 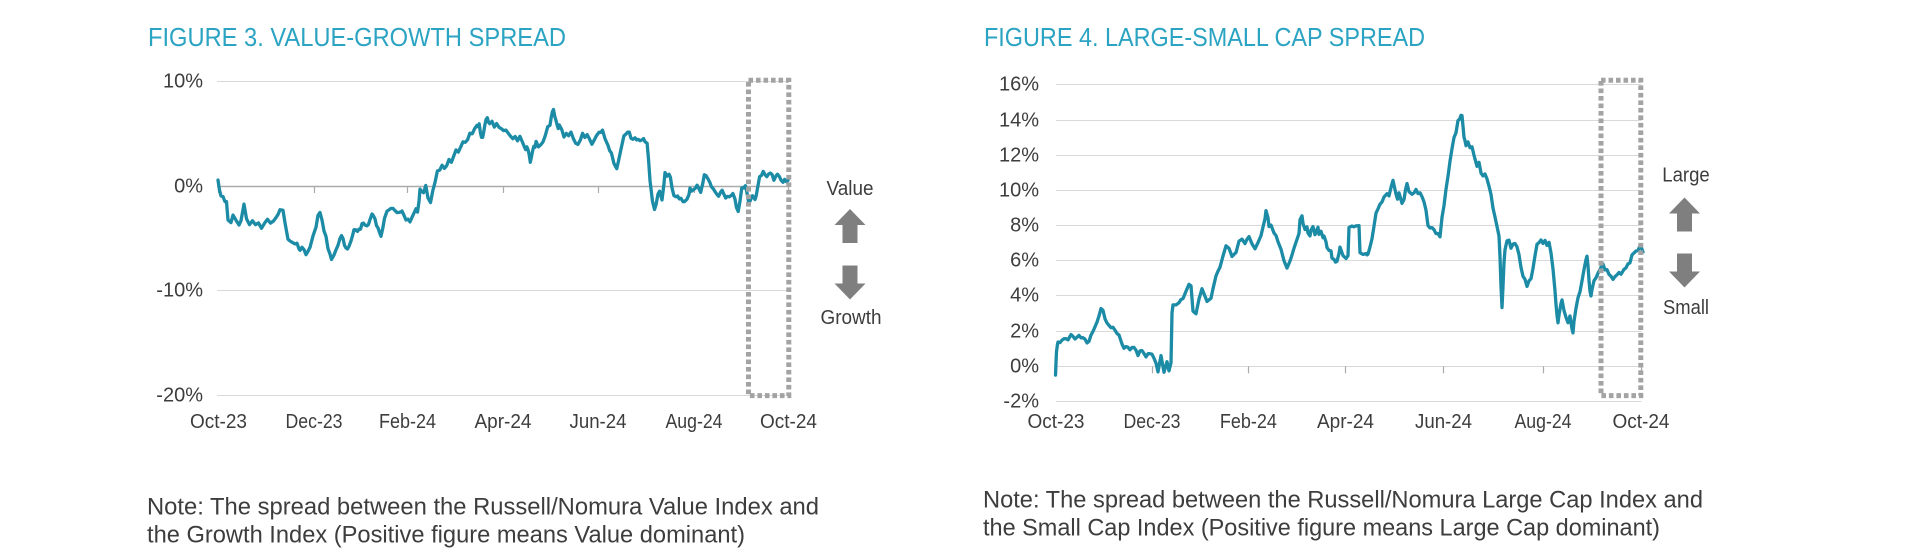 I want to click on svg-text: 4%, so click(x=1024, y=296).